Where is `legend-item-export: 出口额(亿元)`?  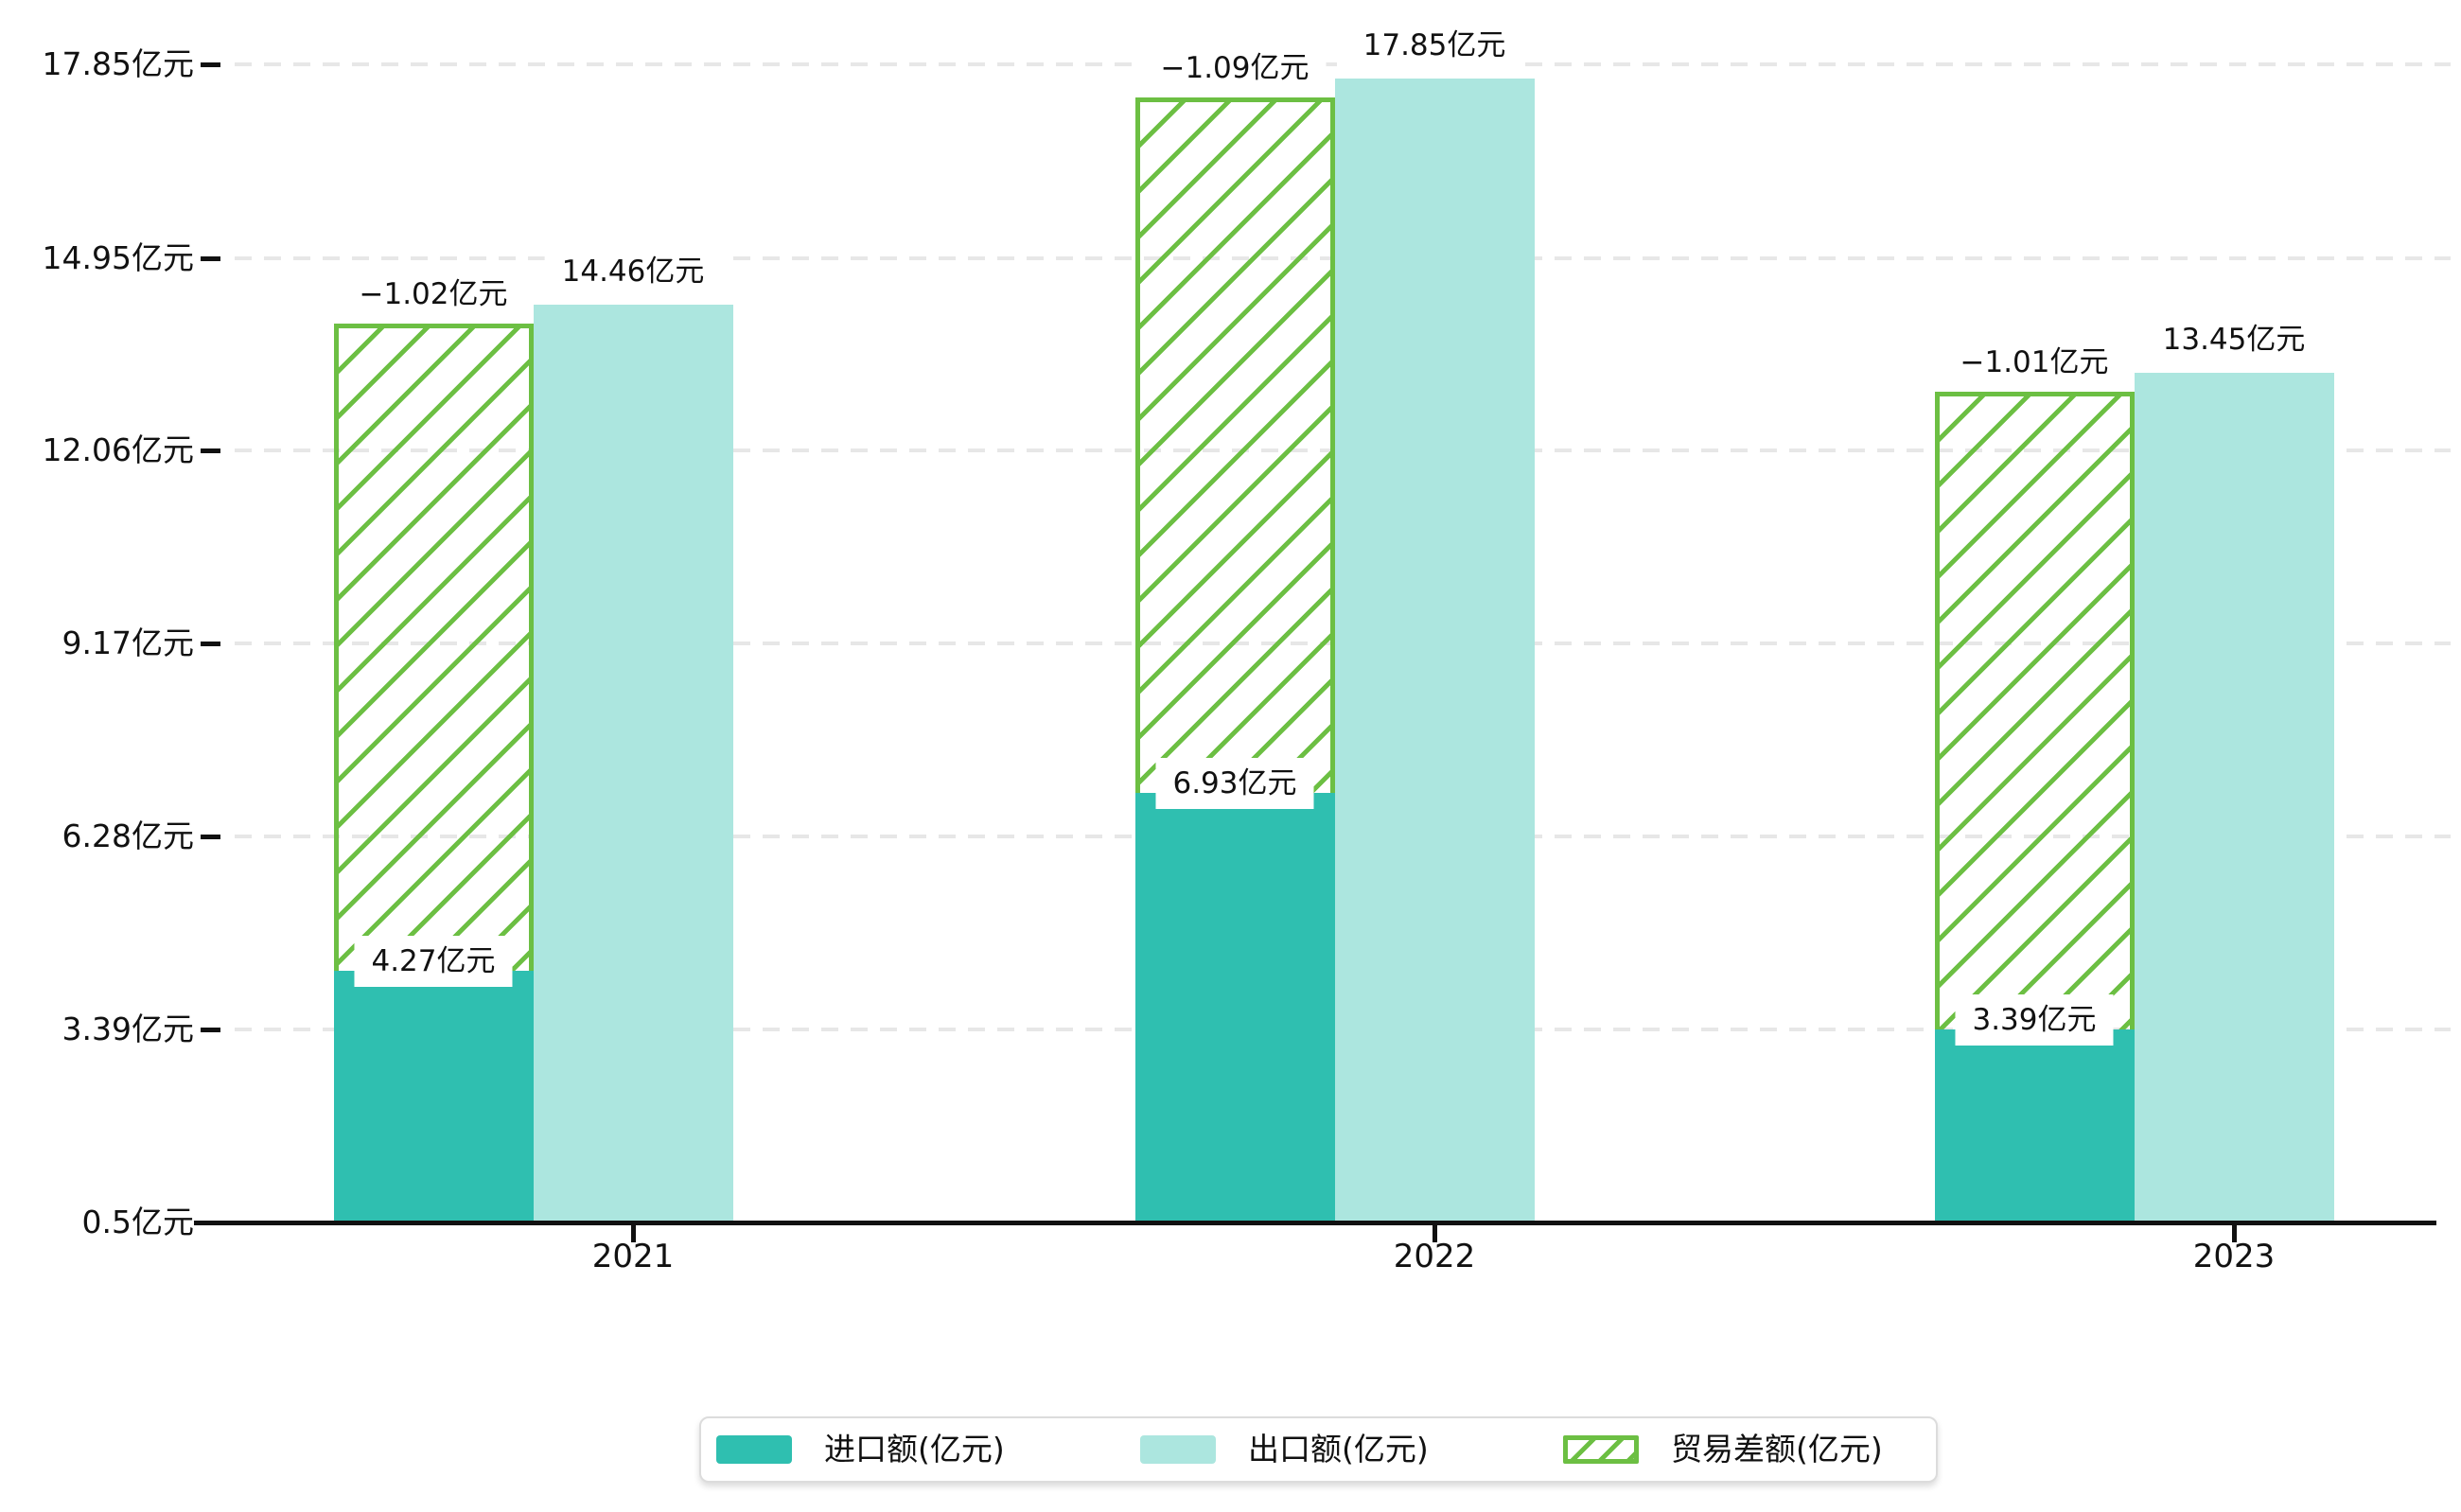 legend-item-export: 出口额(亿元) is located at coordinates (1284, 1449).